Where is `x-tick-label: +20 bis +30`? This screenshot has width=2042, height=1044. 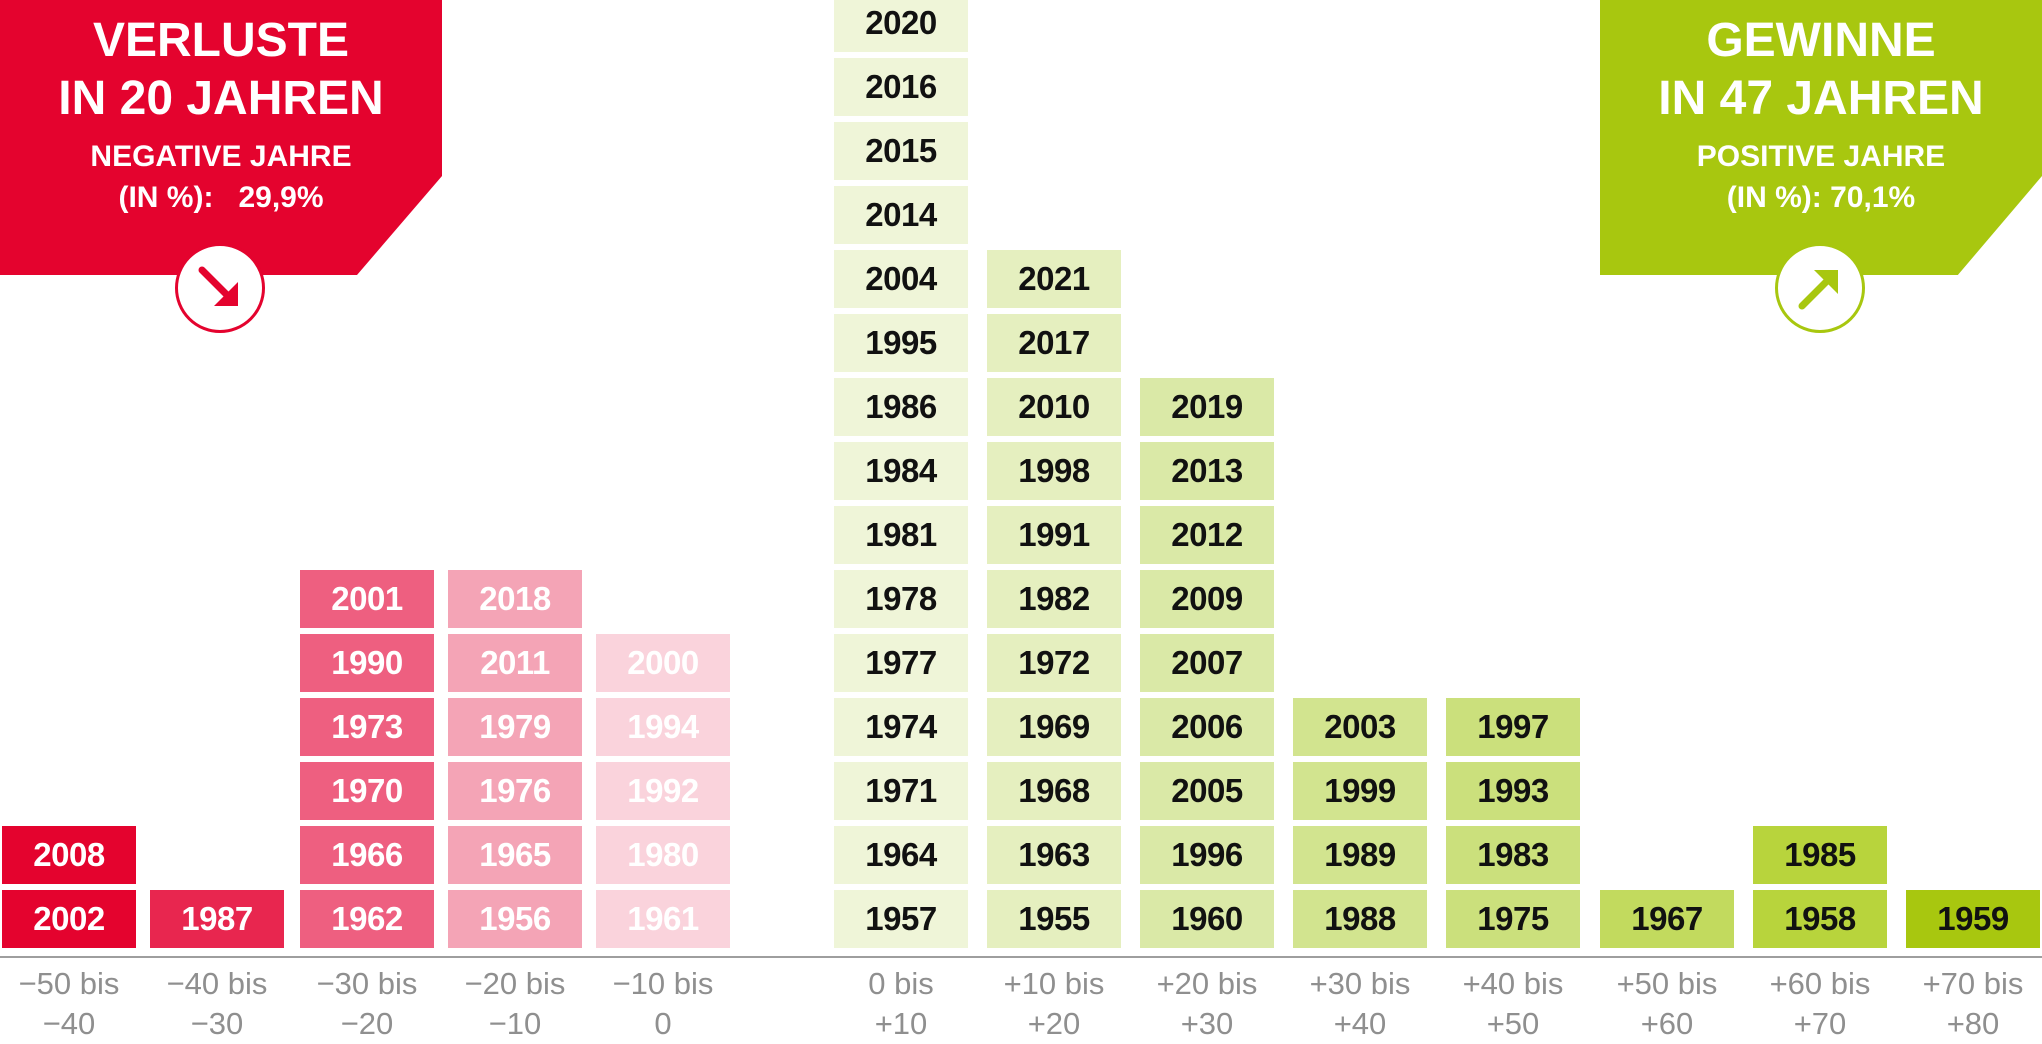 x-tick-label: +20 bis +30 is located at coordinates (1207, 1004).